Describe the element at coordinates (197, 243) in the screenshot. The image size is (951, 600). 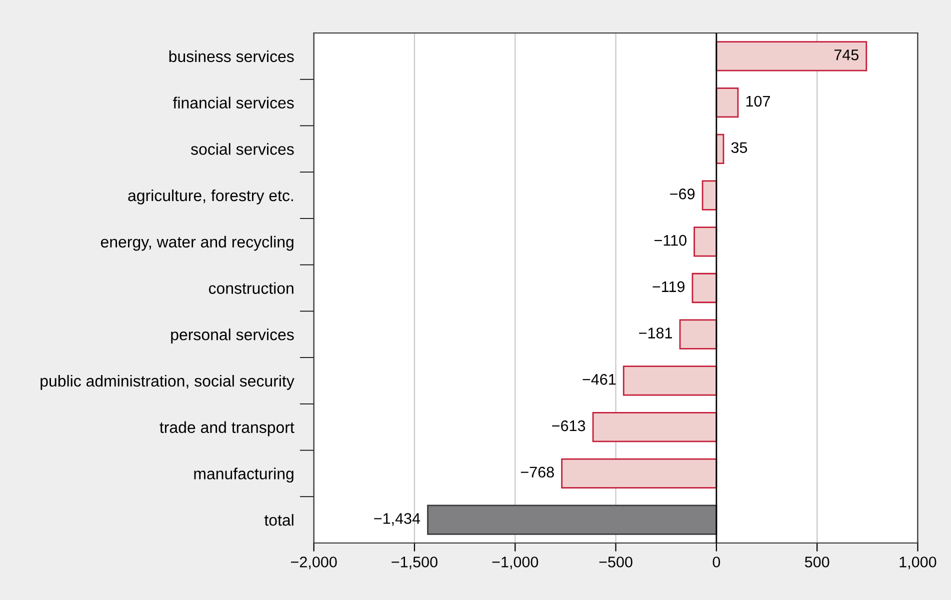
I see `y-tick-label: energy, water and recycling` at that location.